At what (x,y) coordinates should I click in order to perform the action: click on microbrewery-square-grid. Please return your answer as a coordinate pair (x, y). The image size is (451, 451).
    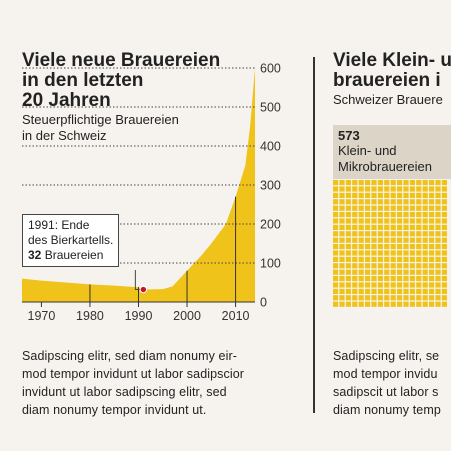
    Looking at the image, I should click on (390, 243).